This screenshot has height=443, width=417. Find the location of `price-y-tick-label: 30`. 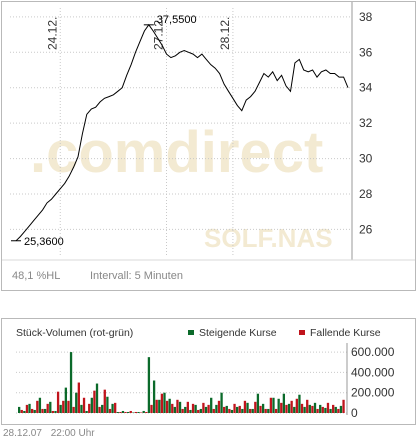

price-y-tick-label: 30 is located at coordinates (366, 159).